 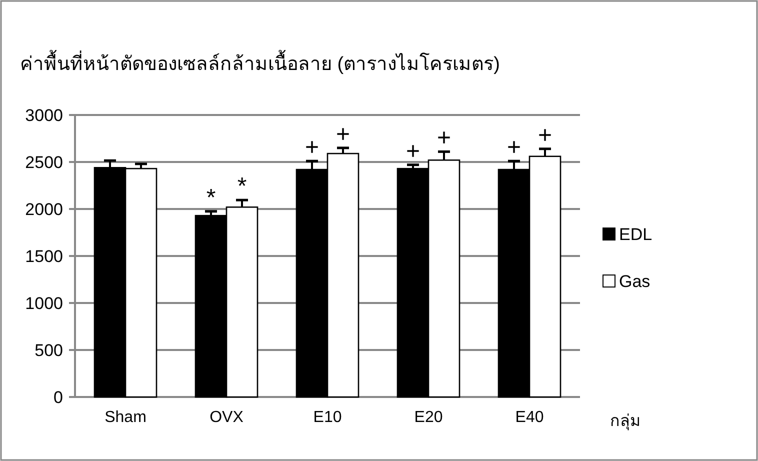 What do you see at coordinates (58, 397) in the screenshot?
I see `y-tick-label: 0` at bounding box center [58, 397].